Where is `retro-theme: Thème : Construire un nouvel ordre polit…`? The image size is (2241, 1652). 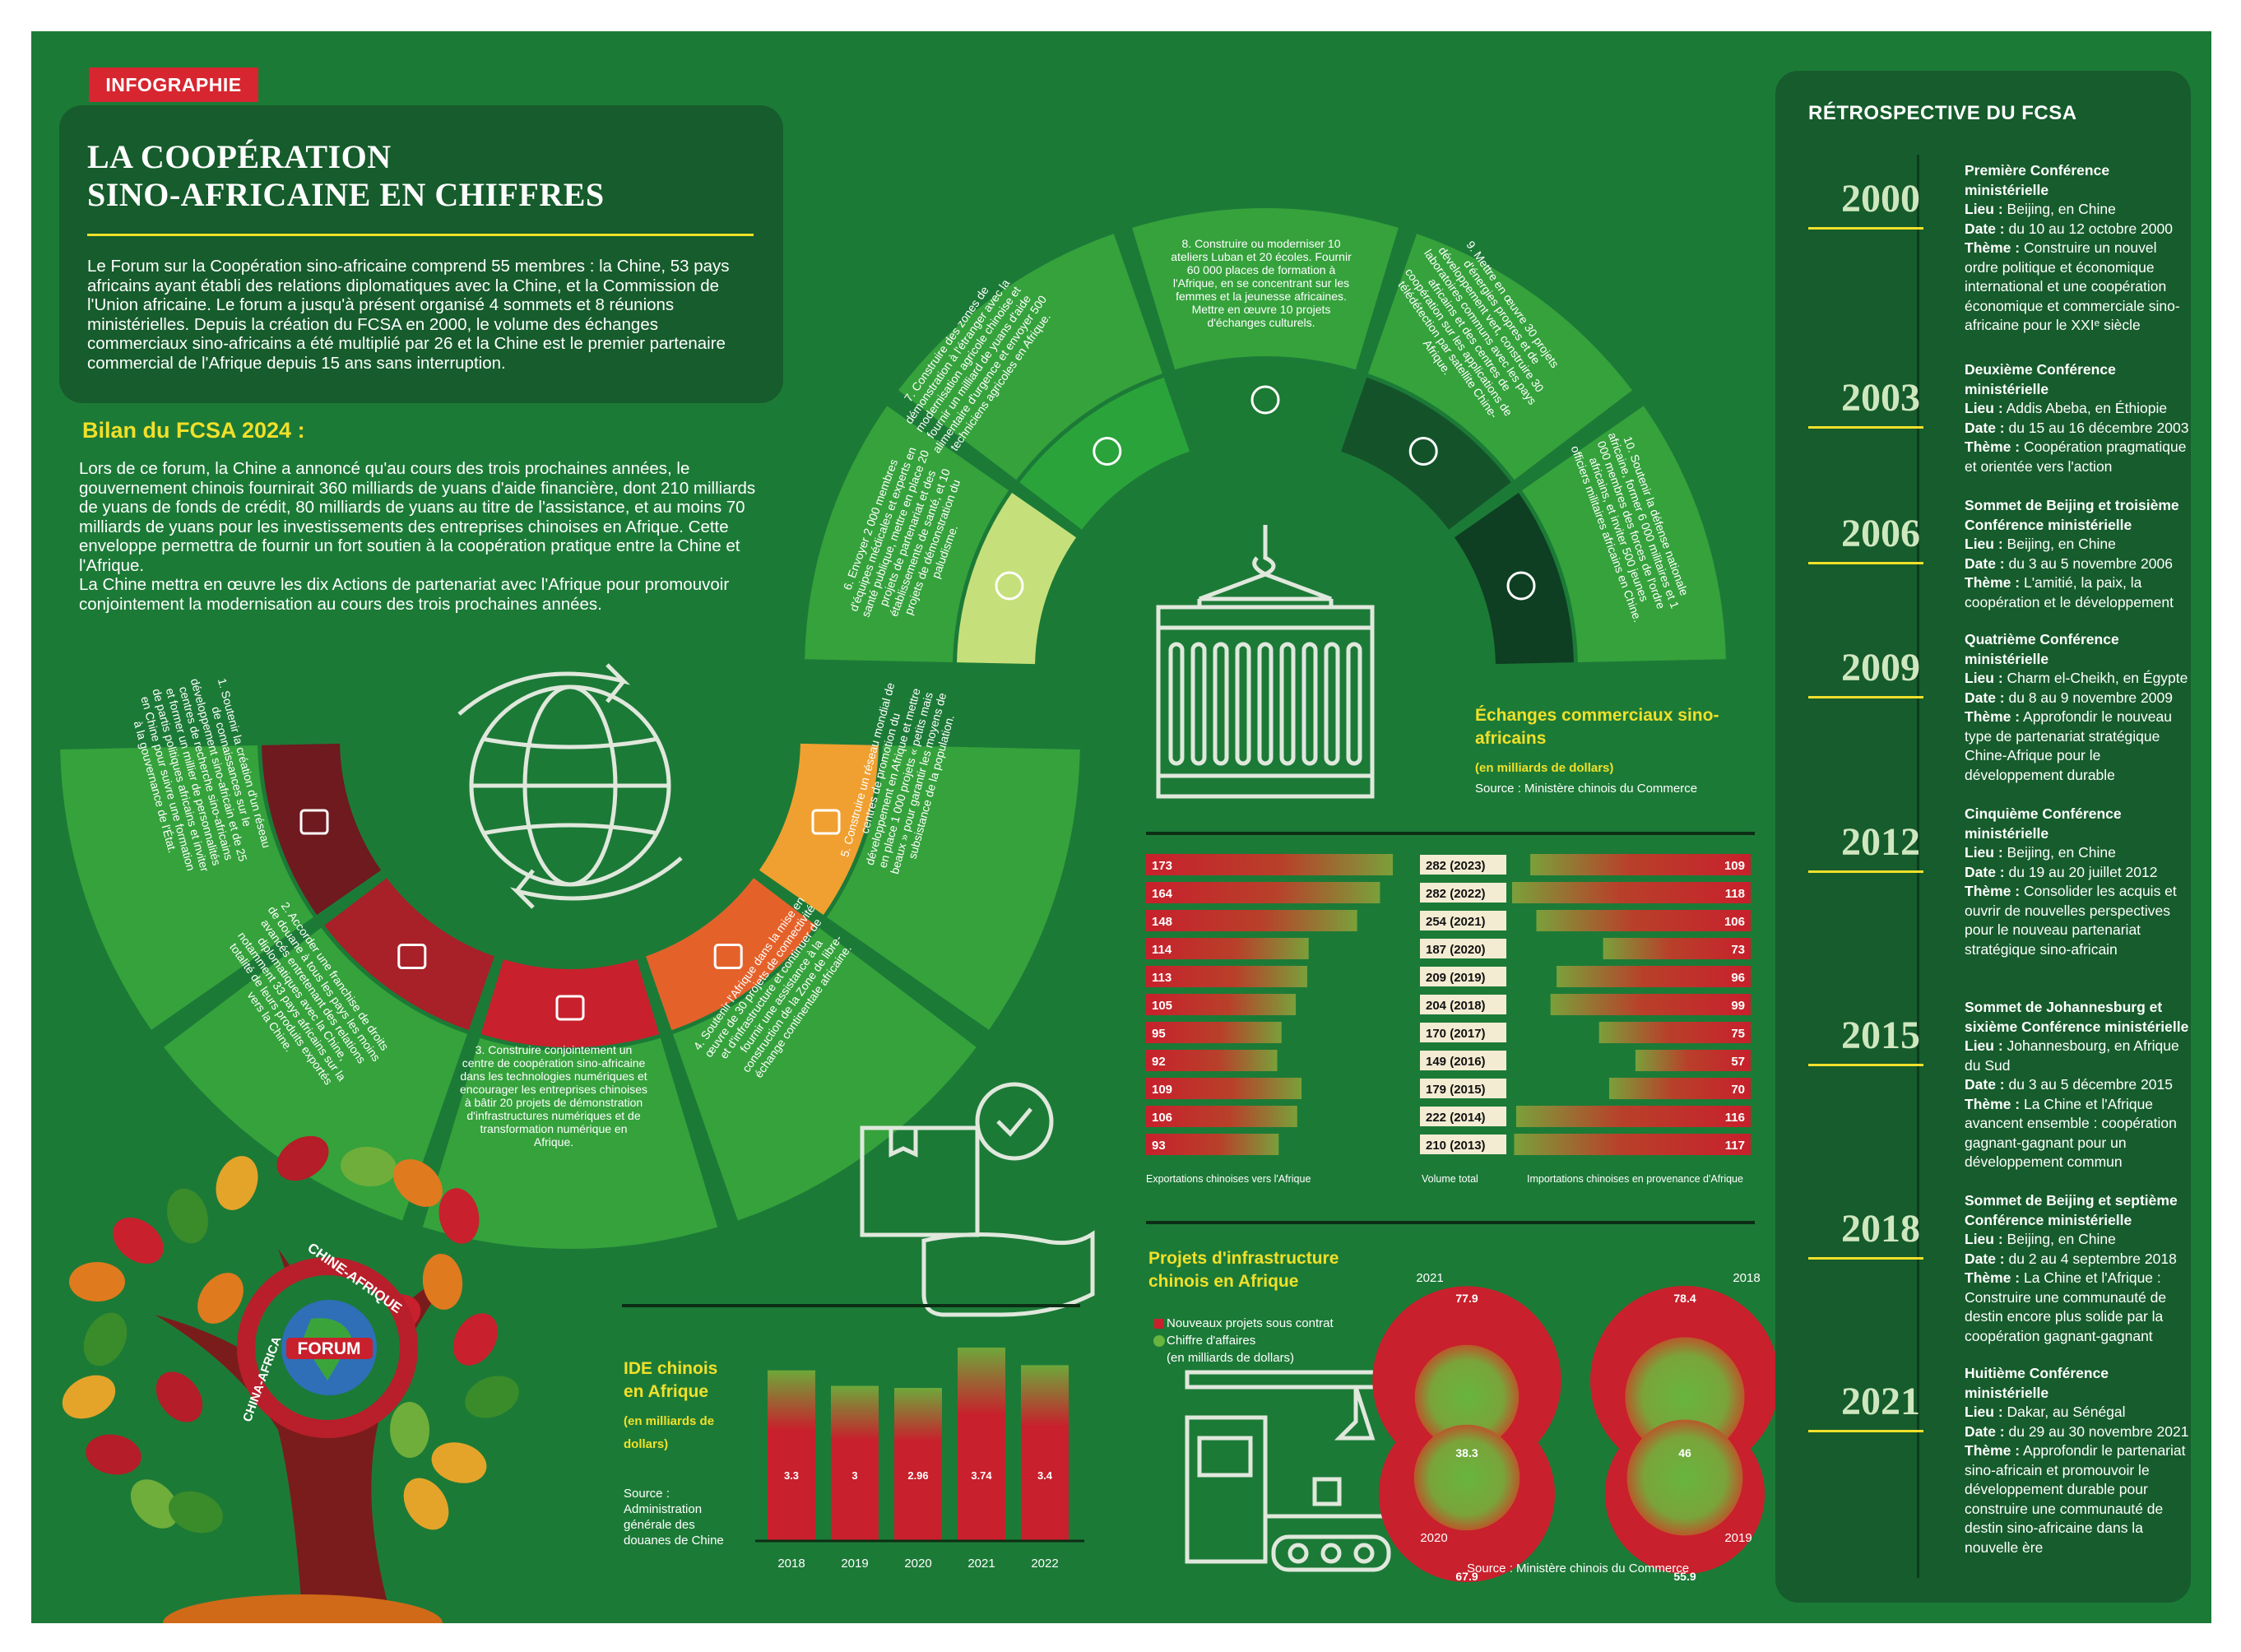 retro-theme: Thème : Construire un nouvel ordre polit… is located at coordinates (2072, 286).